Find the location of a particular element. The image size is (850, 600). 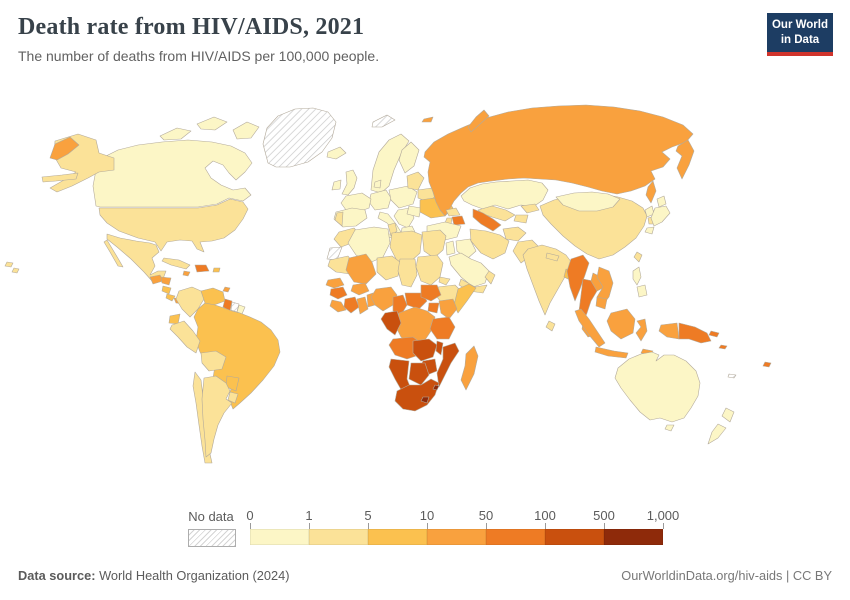

map-region-central-europe is located at coordinates (403, 197).